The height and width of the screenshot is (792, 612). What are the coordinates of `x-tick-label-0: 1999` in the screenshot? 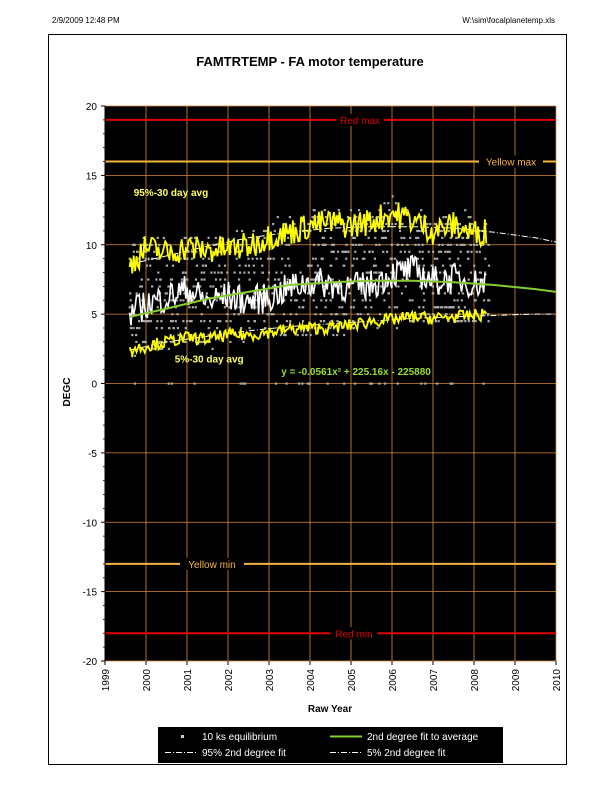 It's located at (106, 680).